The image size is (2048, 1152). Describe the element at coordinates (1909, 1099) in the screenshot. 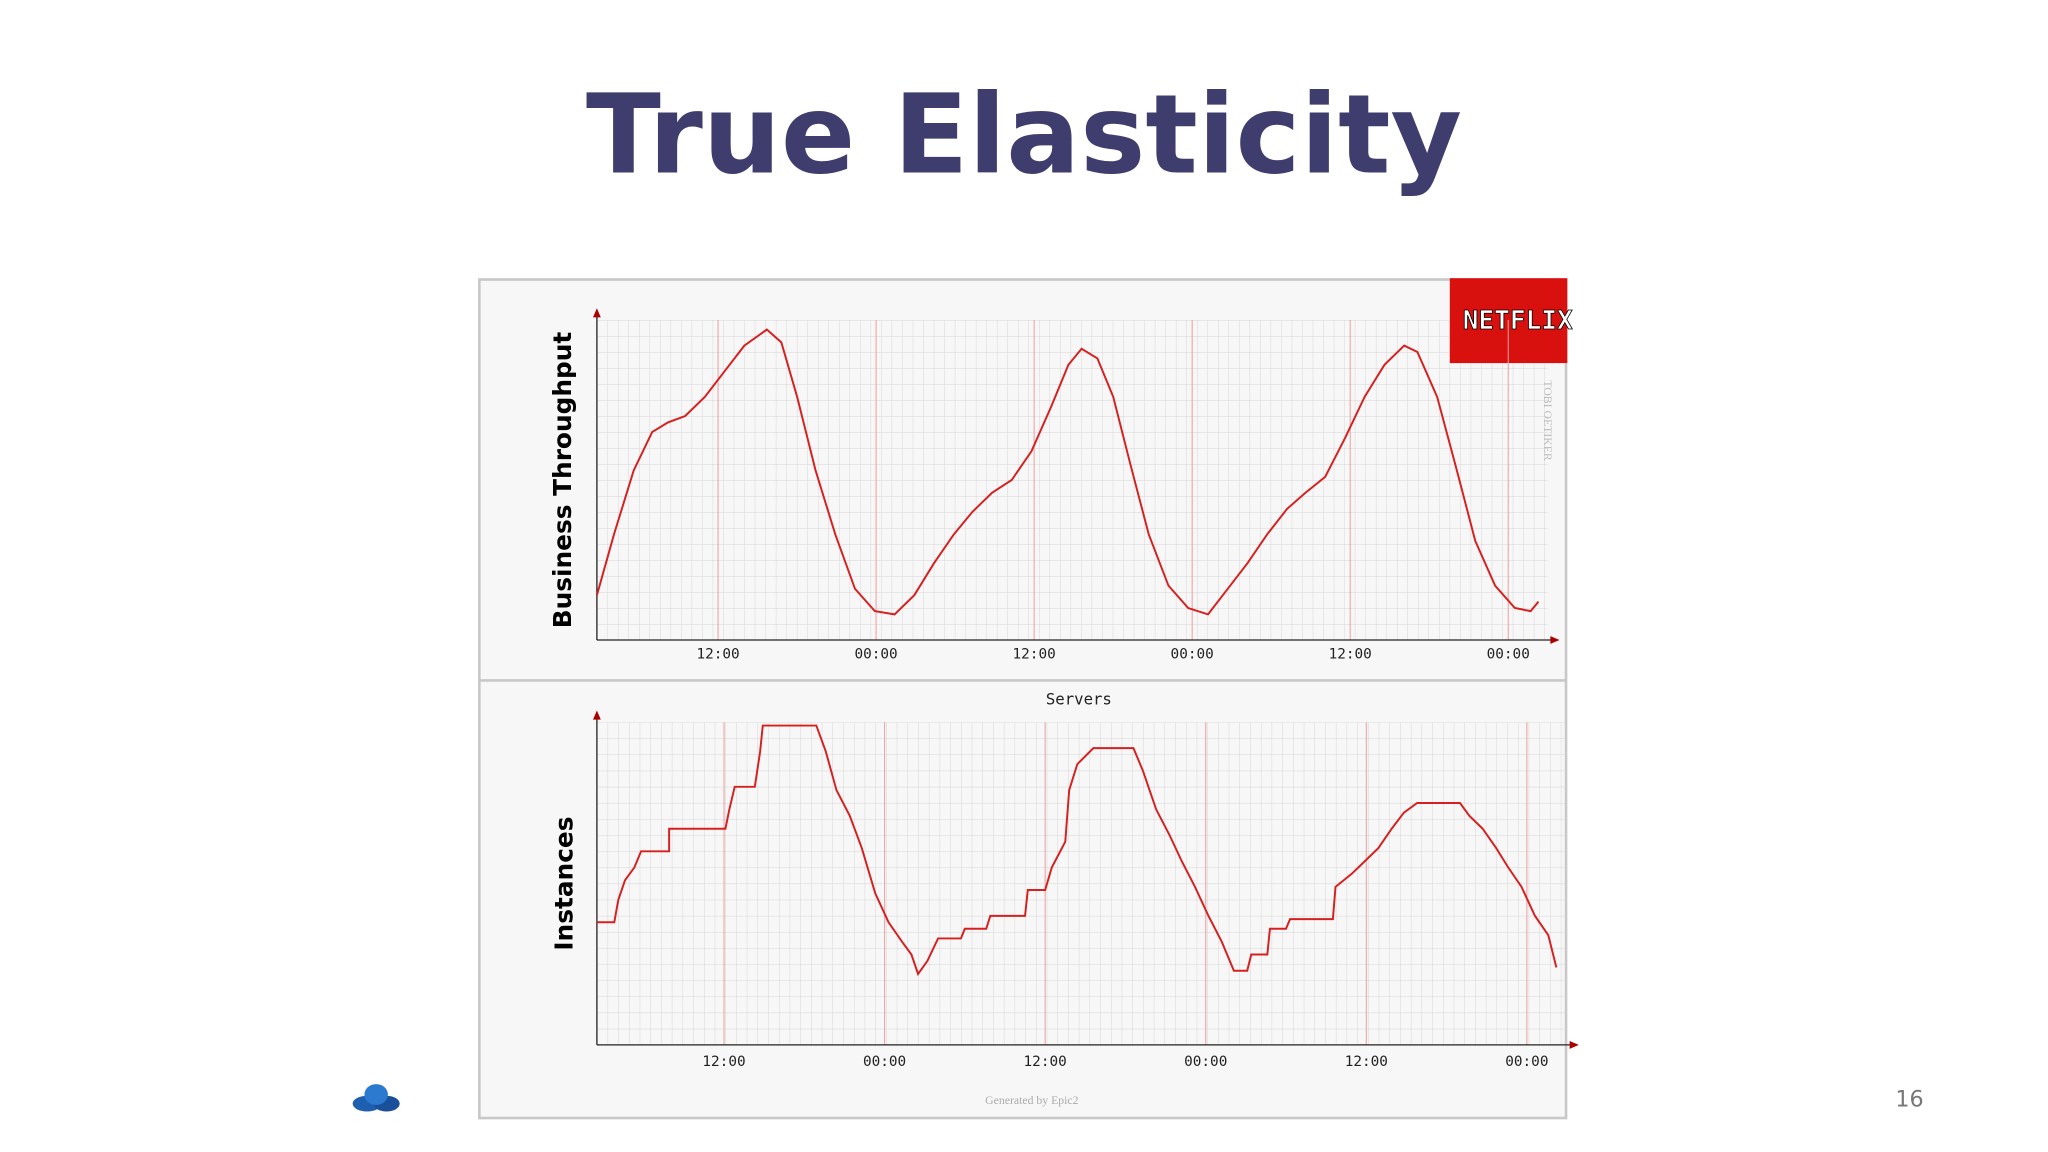

I see `page-number: 16` at that location.